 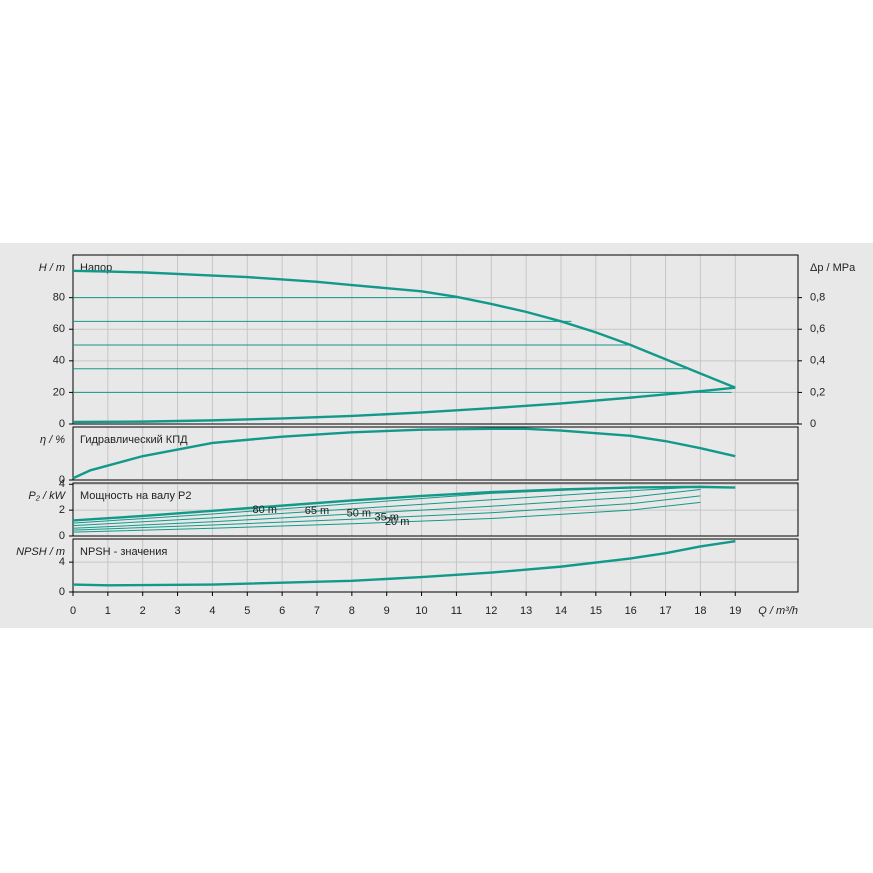 I want to click on y2-tick-label: 0,2, so click(x=817, y=392).